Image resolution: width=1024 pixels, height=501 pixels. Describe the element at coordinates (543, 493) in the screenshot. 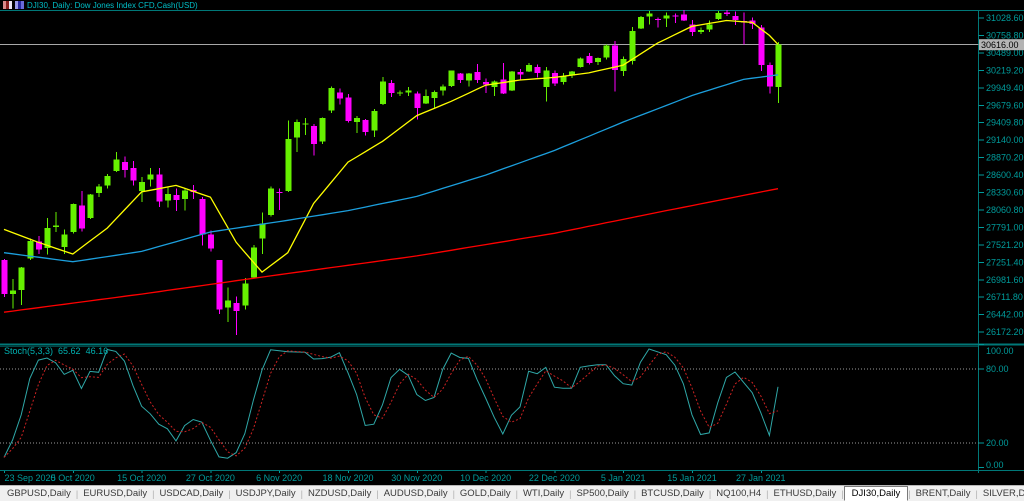

I see `symbol-tab-wti: WTI,Daily` at that location.